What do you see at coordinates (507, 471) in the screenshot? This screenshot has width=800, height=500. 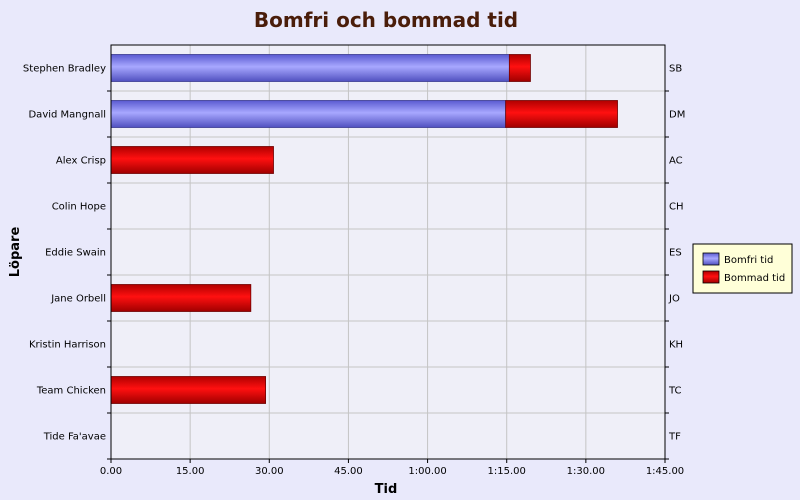 I see `x-tick-label: 1:15.00` at bounding box center [507, 471].